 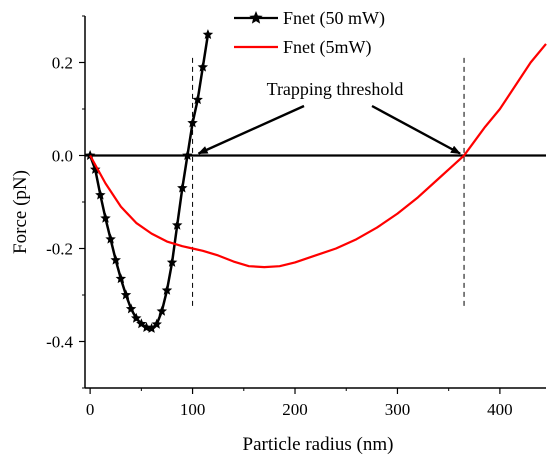 What do you see at coordinates (398, 409) in the screenshot?
I see `x-tick-label: 300` at bounding box center [398, 409].